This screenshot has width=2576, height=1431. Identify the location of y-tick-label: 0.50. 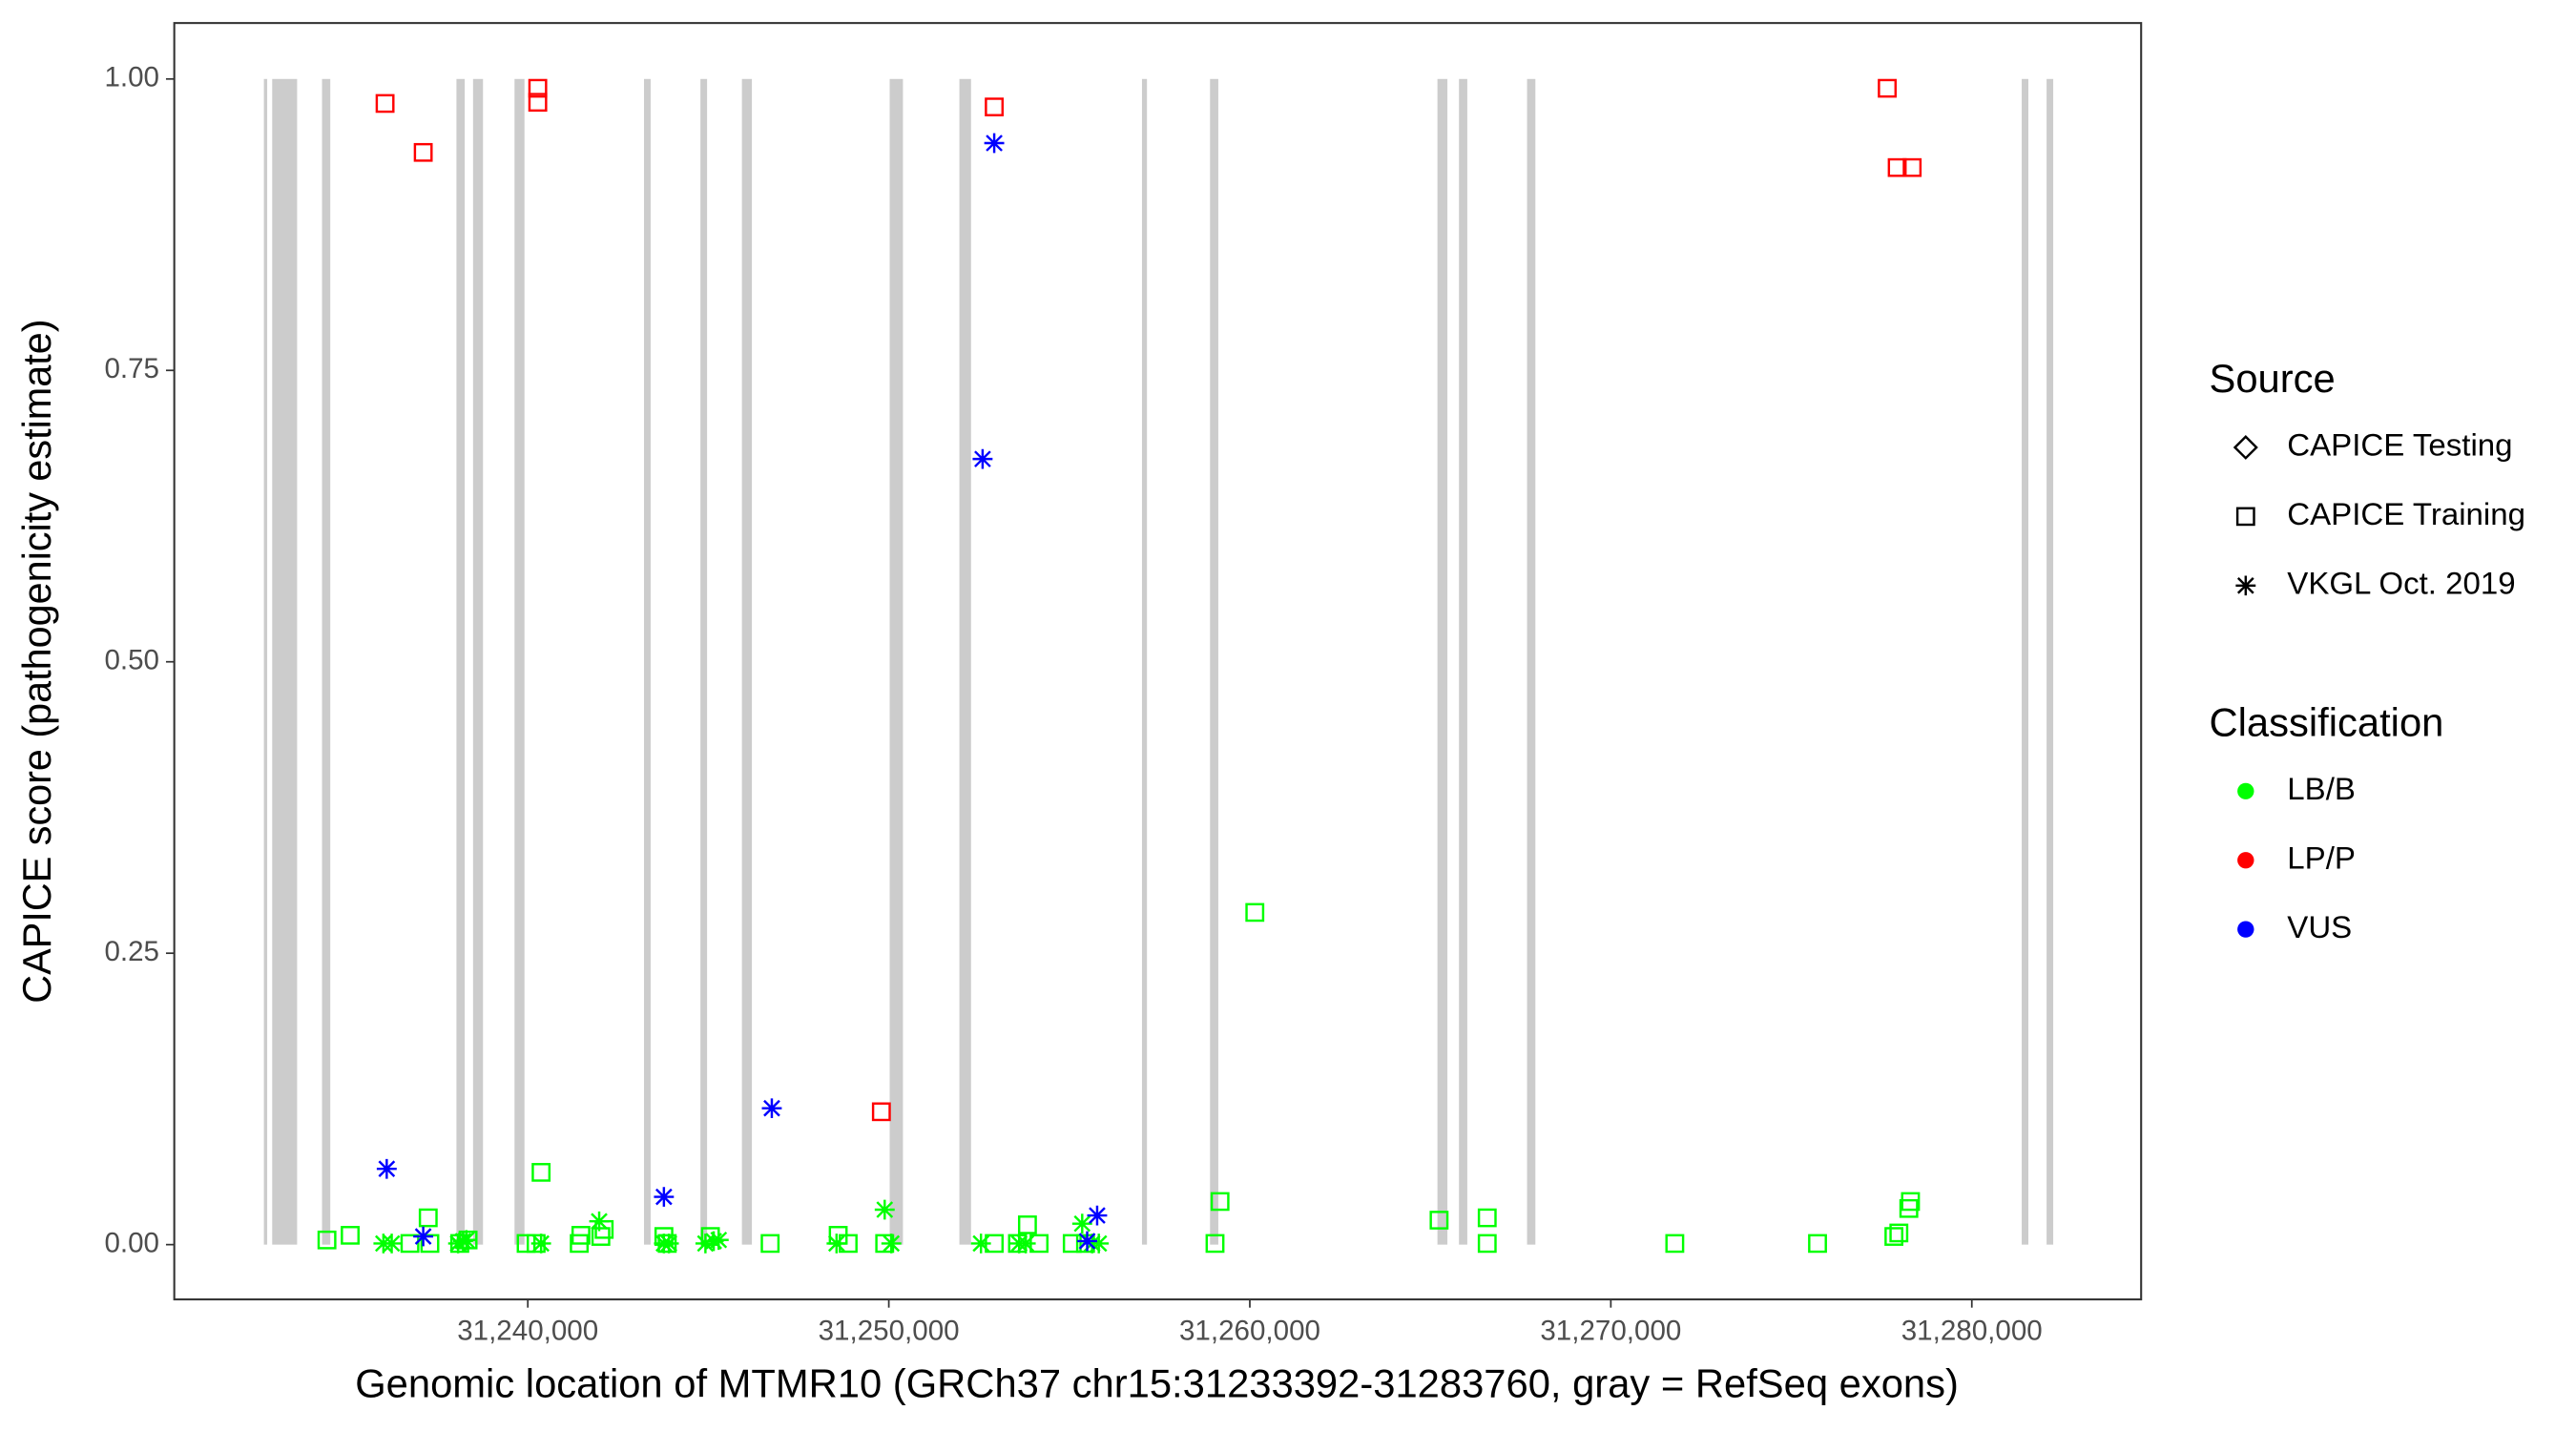
(131, 660).